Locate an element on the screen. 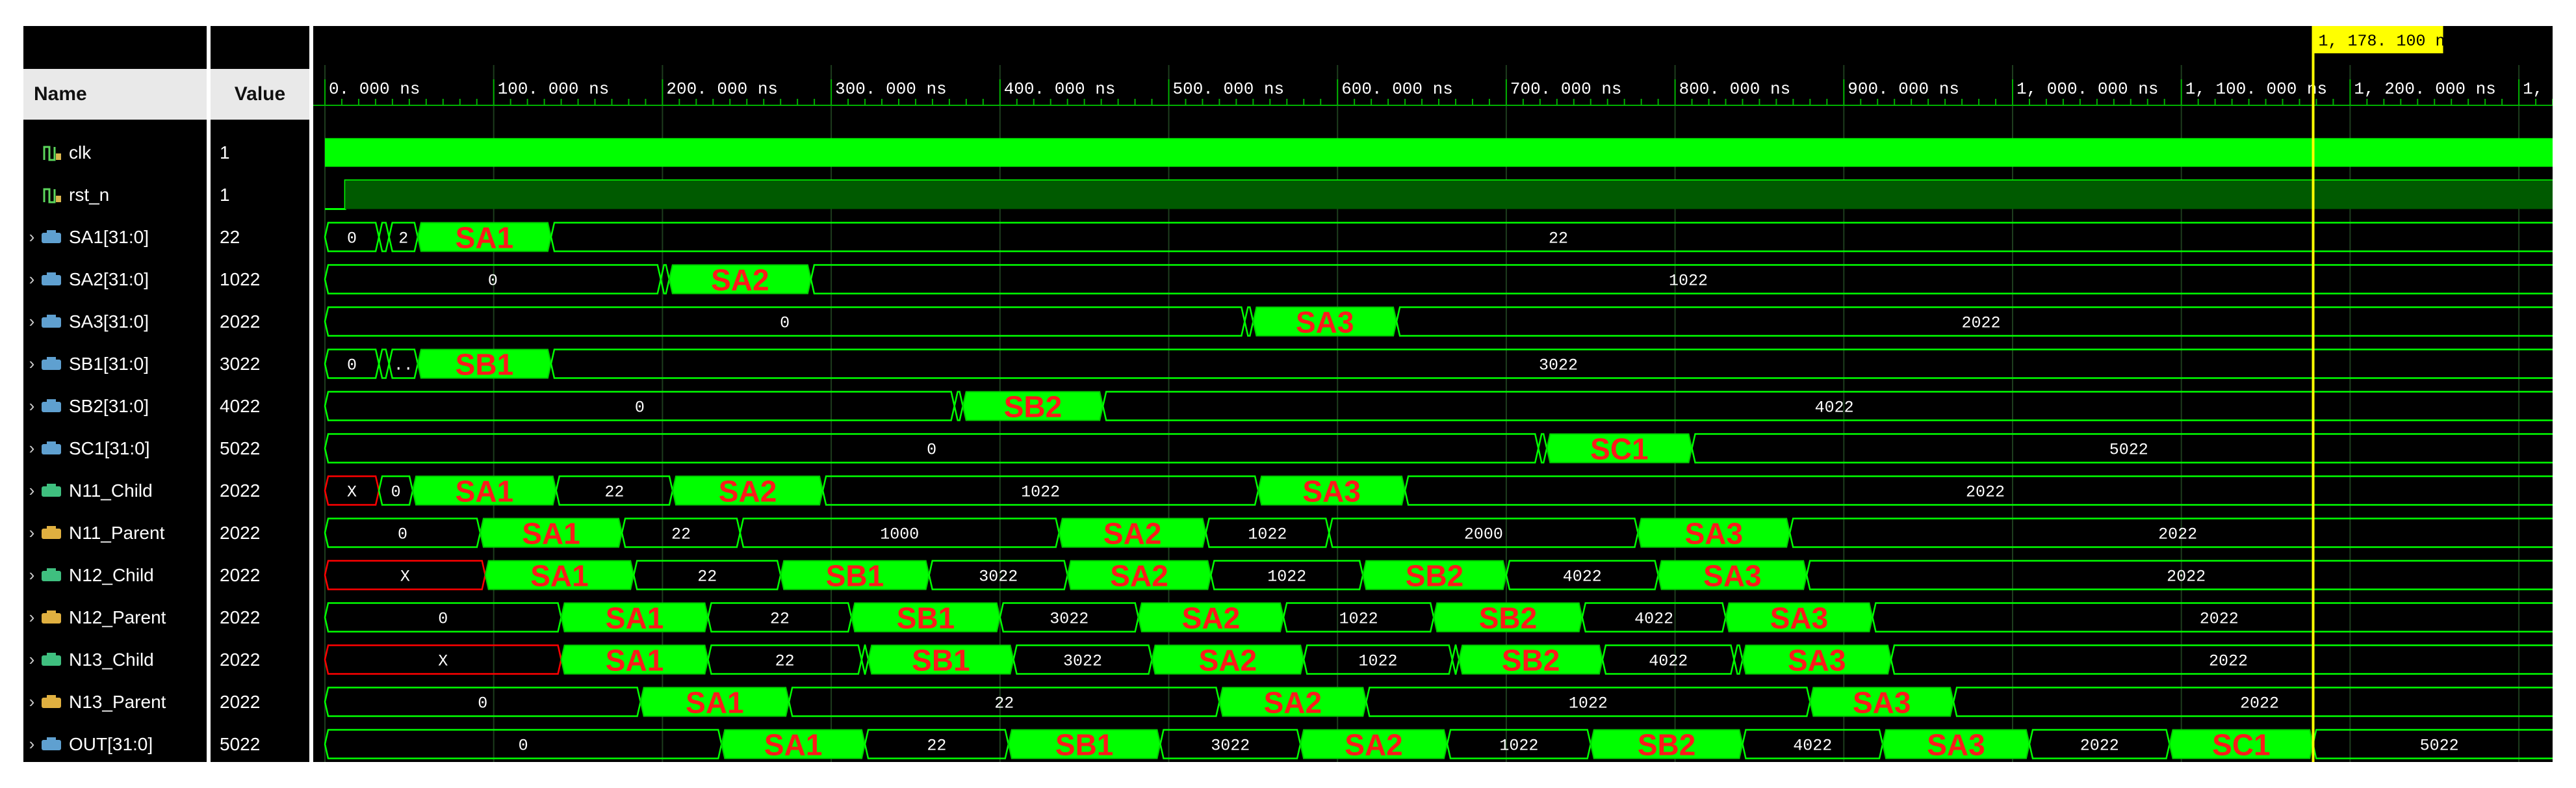 The image size is (2576, 788). signal-name: rst_n is located at coordinates (89, 195).